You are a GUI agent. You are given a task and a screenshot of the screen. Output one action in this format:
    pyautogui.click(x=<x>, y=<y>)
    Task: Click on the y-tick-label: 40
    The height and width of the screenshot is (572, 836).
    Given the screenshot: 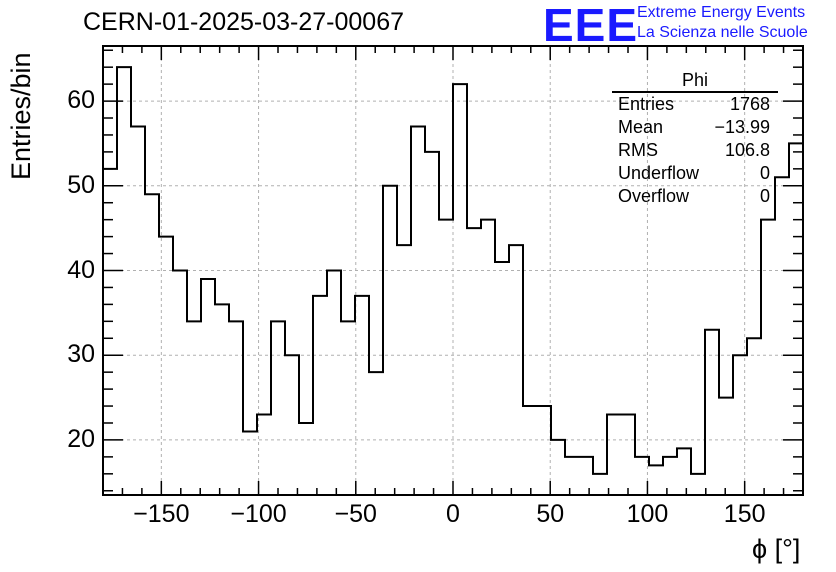 What is the action you would take?
    pyautogui.click(x=81, y=269)
    